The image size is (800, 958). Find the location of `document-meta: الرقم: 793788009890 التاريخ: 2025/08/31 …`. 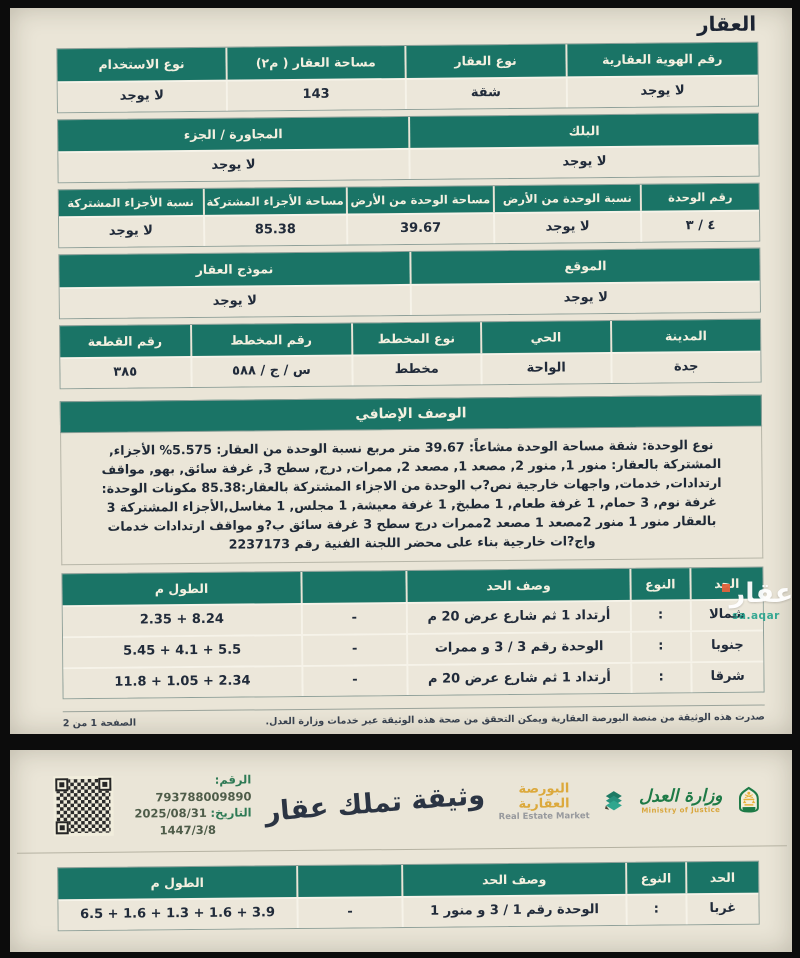

document-meta: الرقم: 793788009890 التاريخ: 2025/08/31 … is located at coordinates (187, 805).